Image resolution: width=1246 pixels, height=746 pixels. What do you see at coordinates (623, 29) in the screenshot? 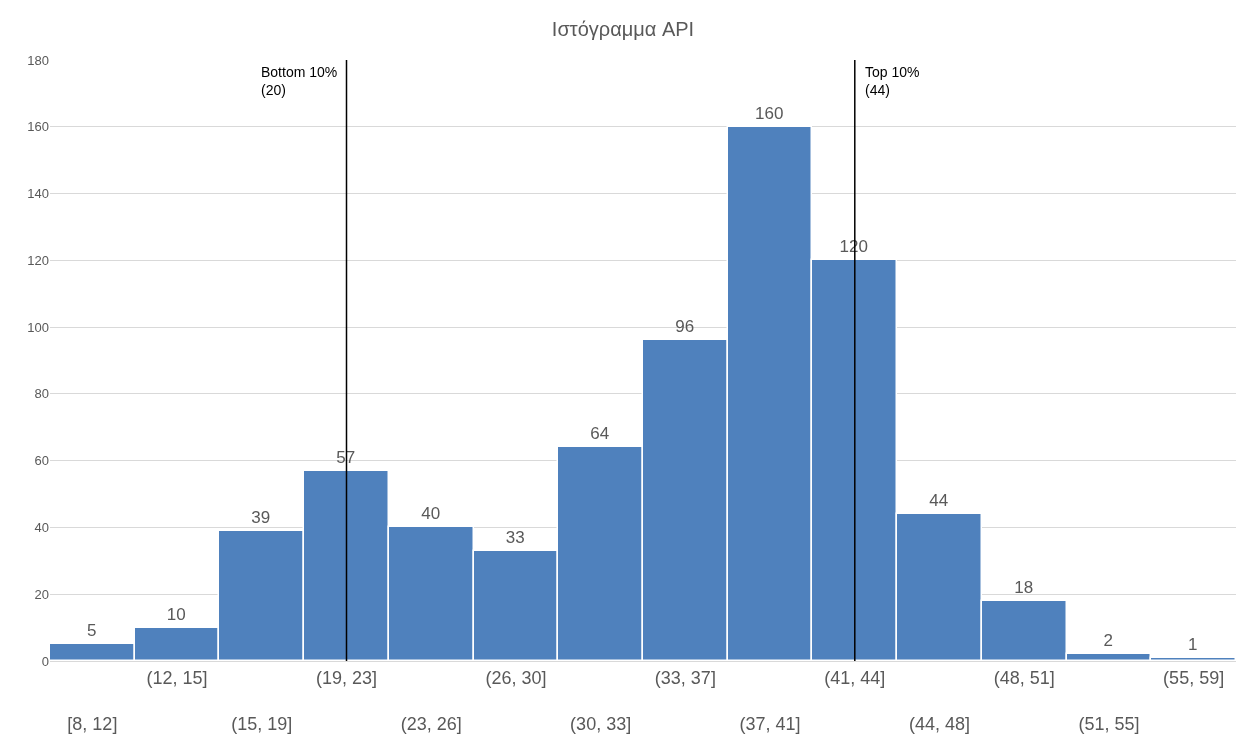
I see `chart-title: Ιστόγραμμα API` at bounding box center [623, 29].